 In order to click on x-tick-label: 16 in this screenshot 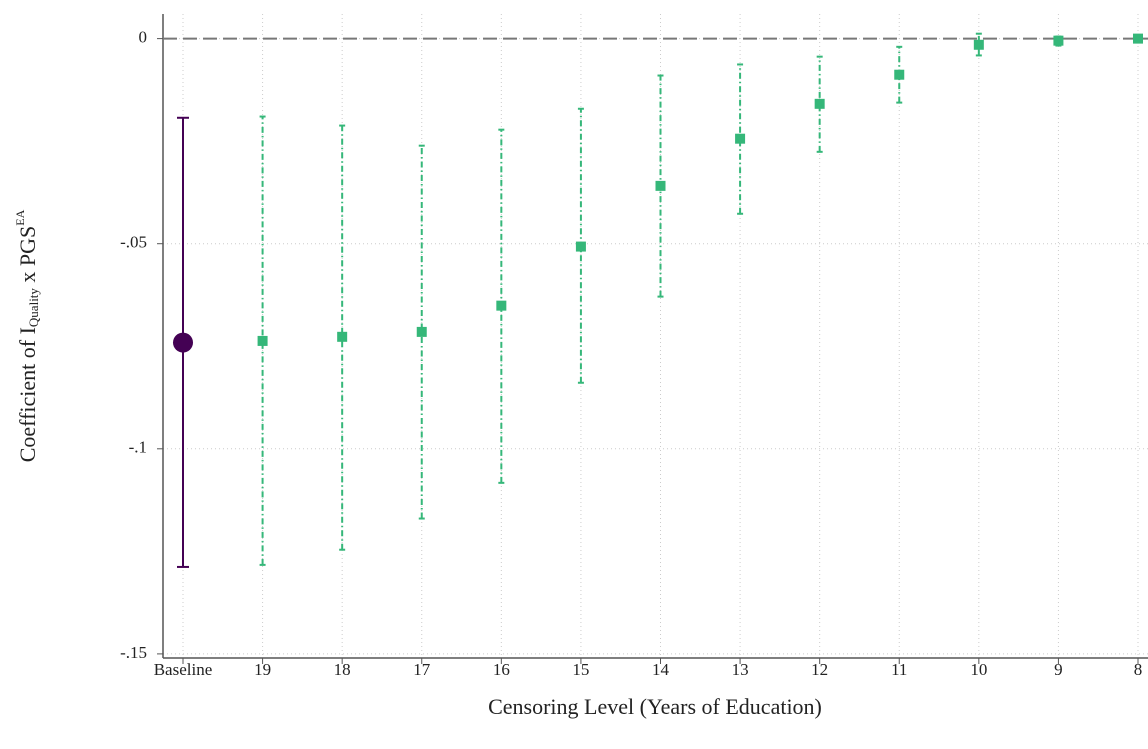, I will do `click(501, 669)`.